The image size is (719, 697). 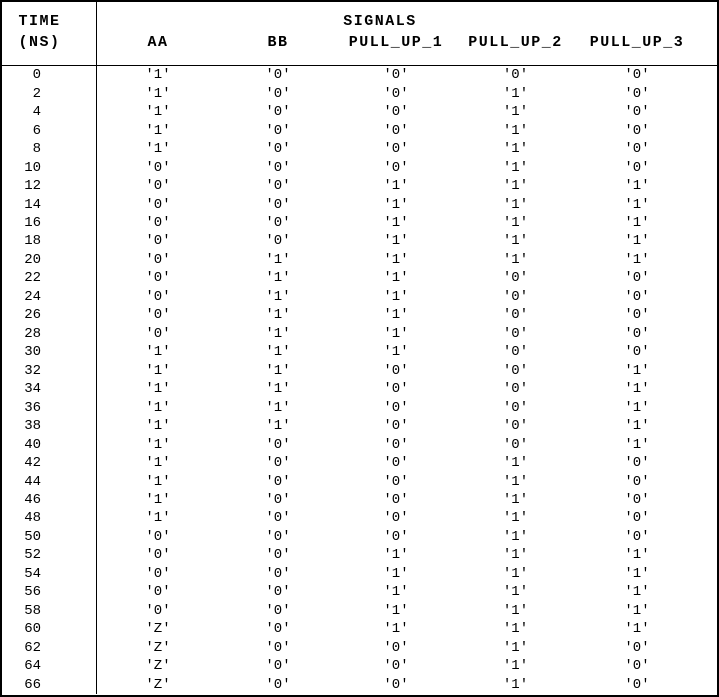 What do you see at coordinates (359, 555) in the screenshot?
I see `table-row: 52 '0' '0' '1' '1' '1'` at bounding box center [359, 555].